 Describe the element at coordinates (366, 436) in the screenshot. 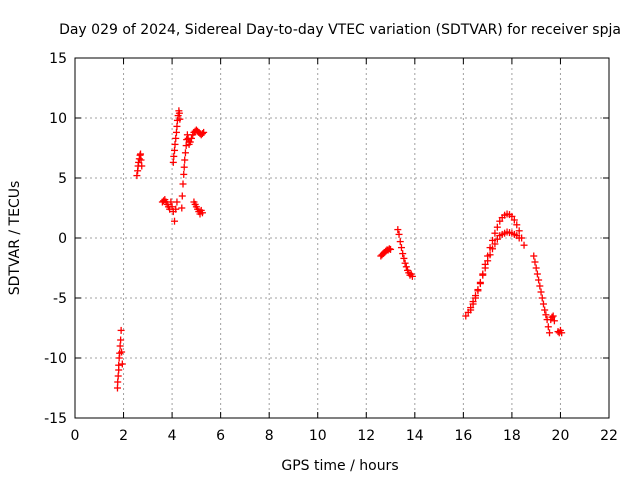

I see `x-tick-label: 12` at that location.